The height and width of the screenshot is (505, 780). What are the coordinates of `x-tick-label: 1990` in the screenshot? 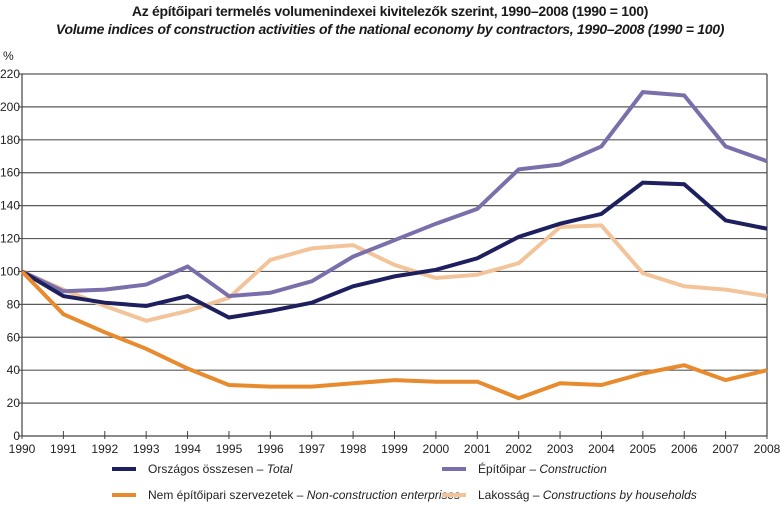 It's located at (22, 449).